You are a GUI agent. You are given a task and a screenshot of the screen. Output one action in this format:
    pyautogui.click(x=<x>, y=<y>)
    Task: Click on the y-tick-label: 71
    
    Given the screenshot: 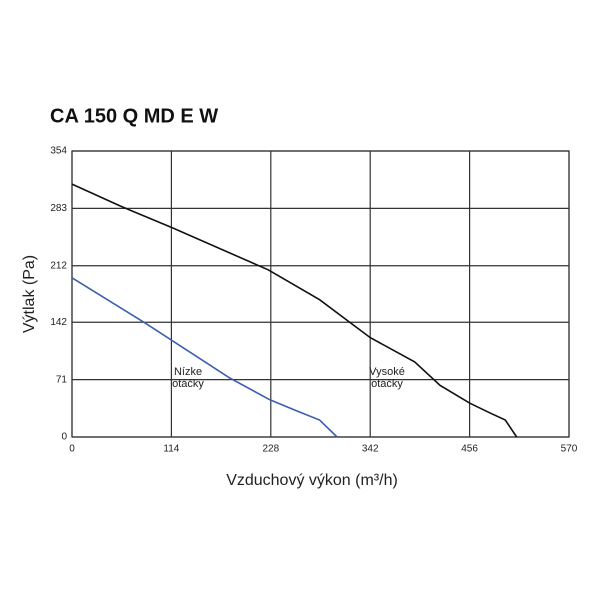 What is the action you would take?
    pyautogui.click(x=62, y=379)
    